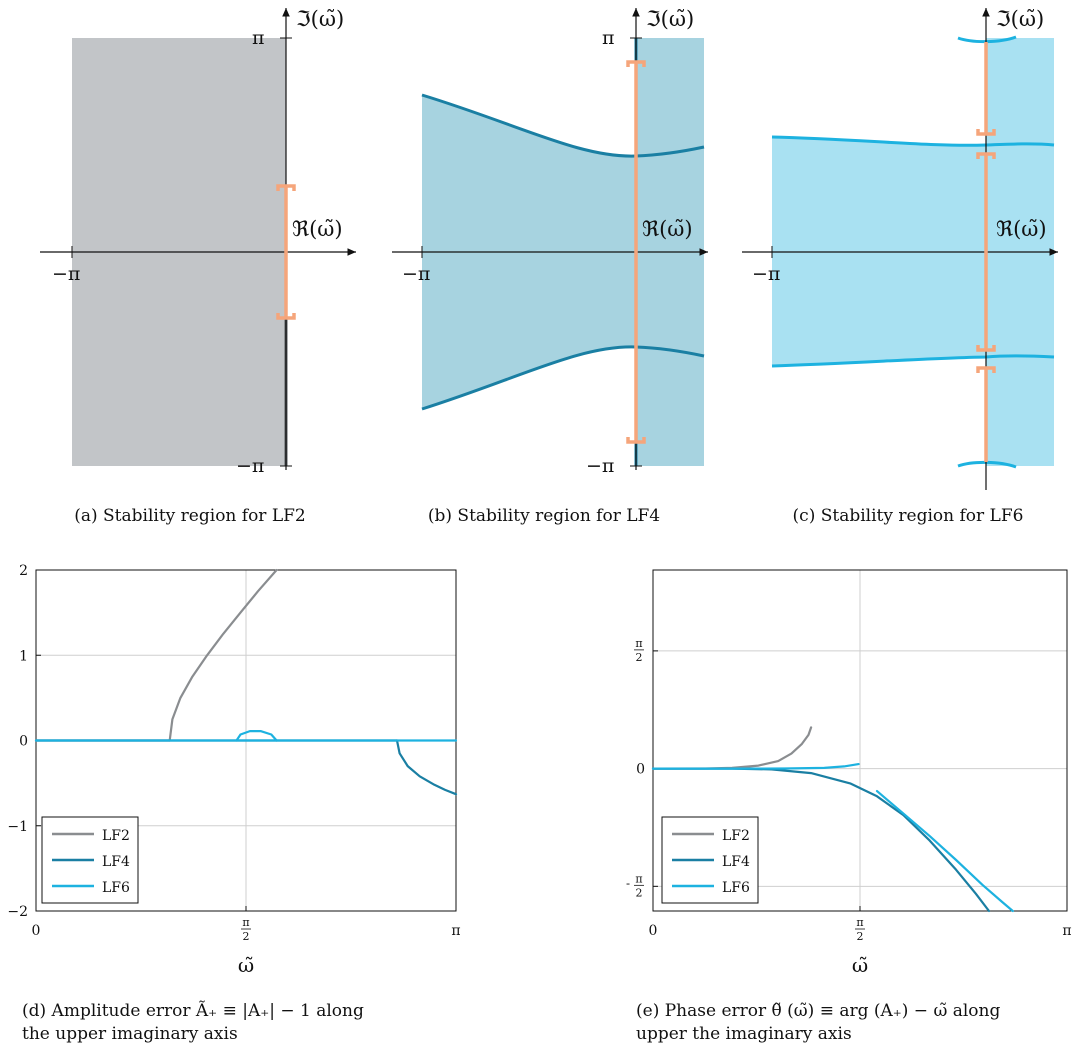 This screenshot has width=1075, height=1057. I want to click on panel-a: ℑ(ω̃) ℜ(ω̃) −π π −π, so click(198, 242).